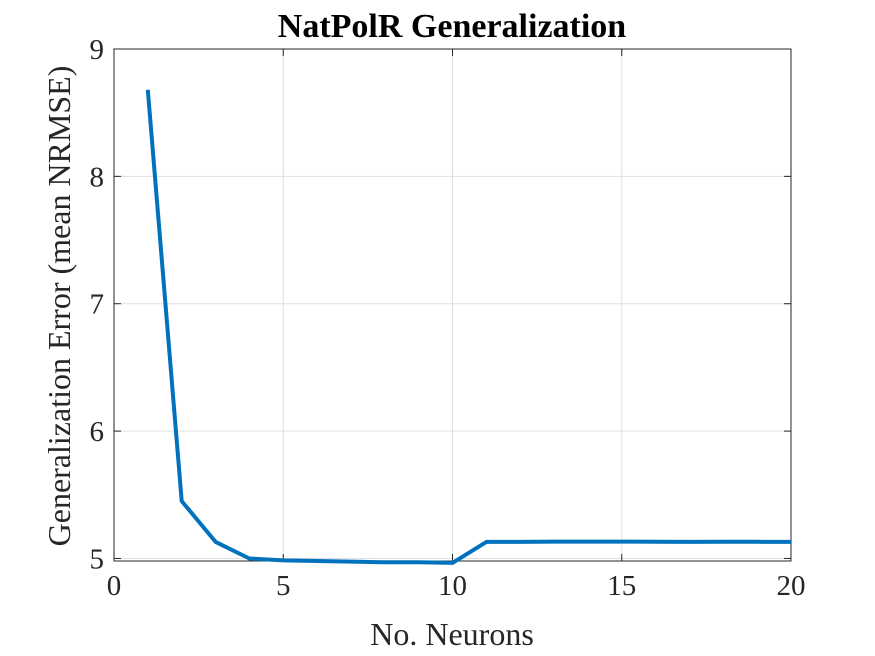 This screenshot has height=656, width=875. Describe the element at coordinates (791, 586) in the screenshot. I see `x-tick-label: 20` at that location.